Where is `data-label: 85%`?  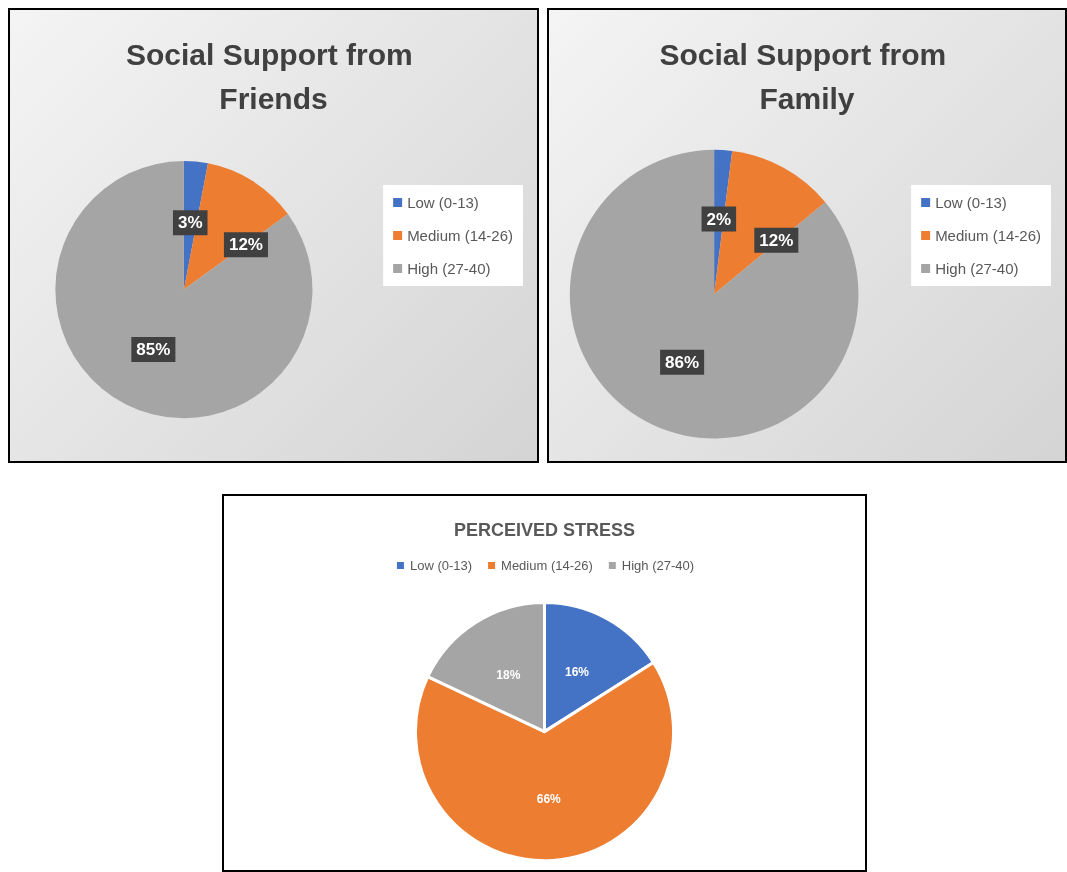
data-label: 85% is located at coordinates (153, 350).